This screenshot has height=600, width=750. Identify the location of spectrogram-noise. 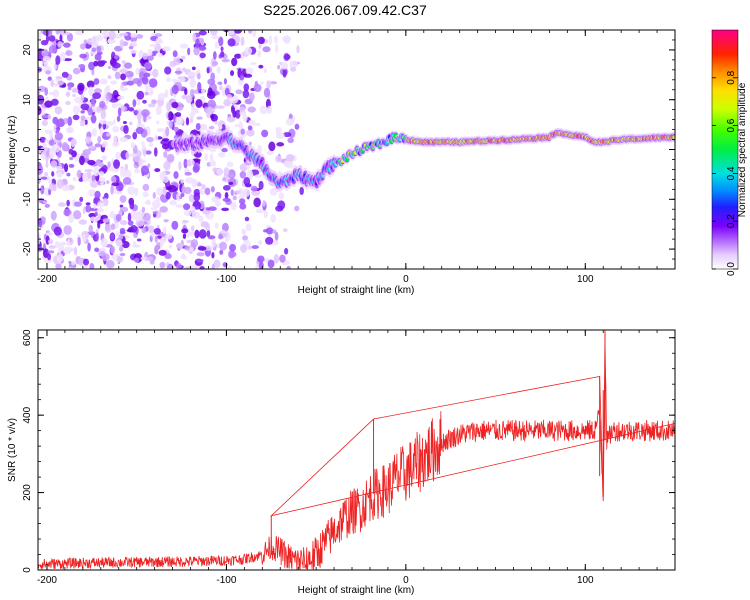
(171, 149).